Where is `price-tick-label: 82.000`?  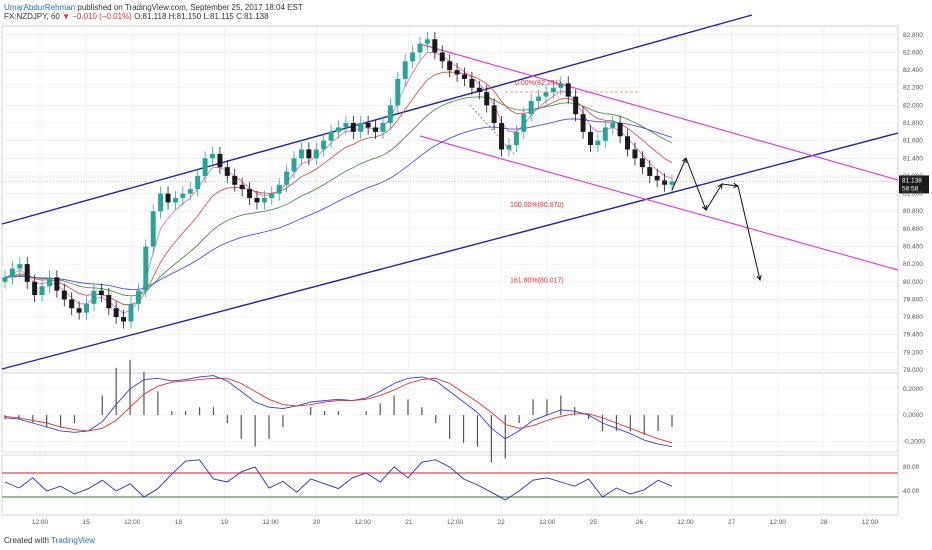 price-tick-label: 82.000 is located at coordinates (913, 105).